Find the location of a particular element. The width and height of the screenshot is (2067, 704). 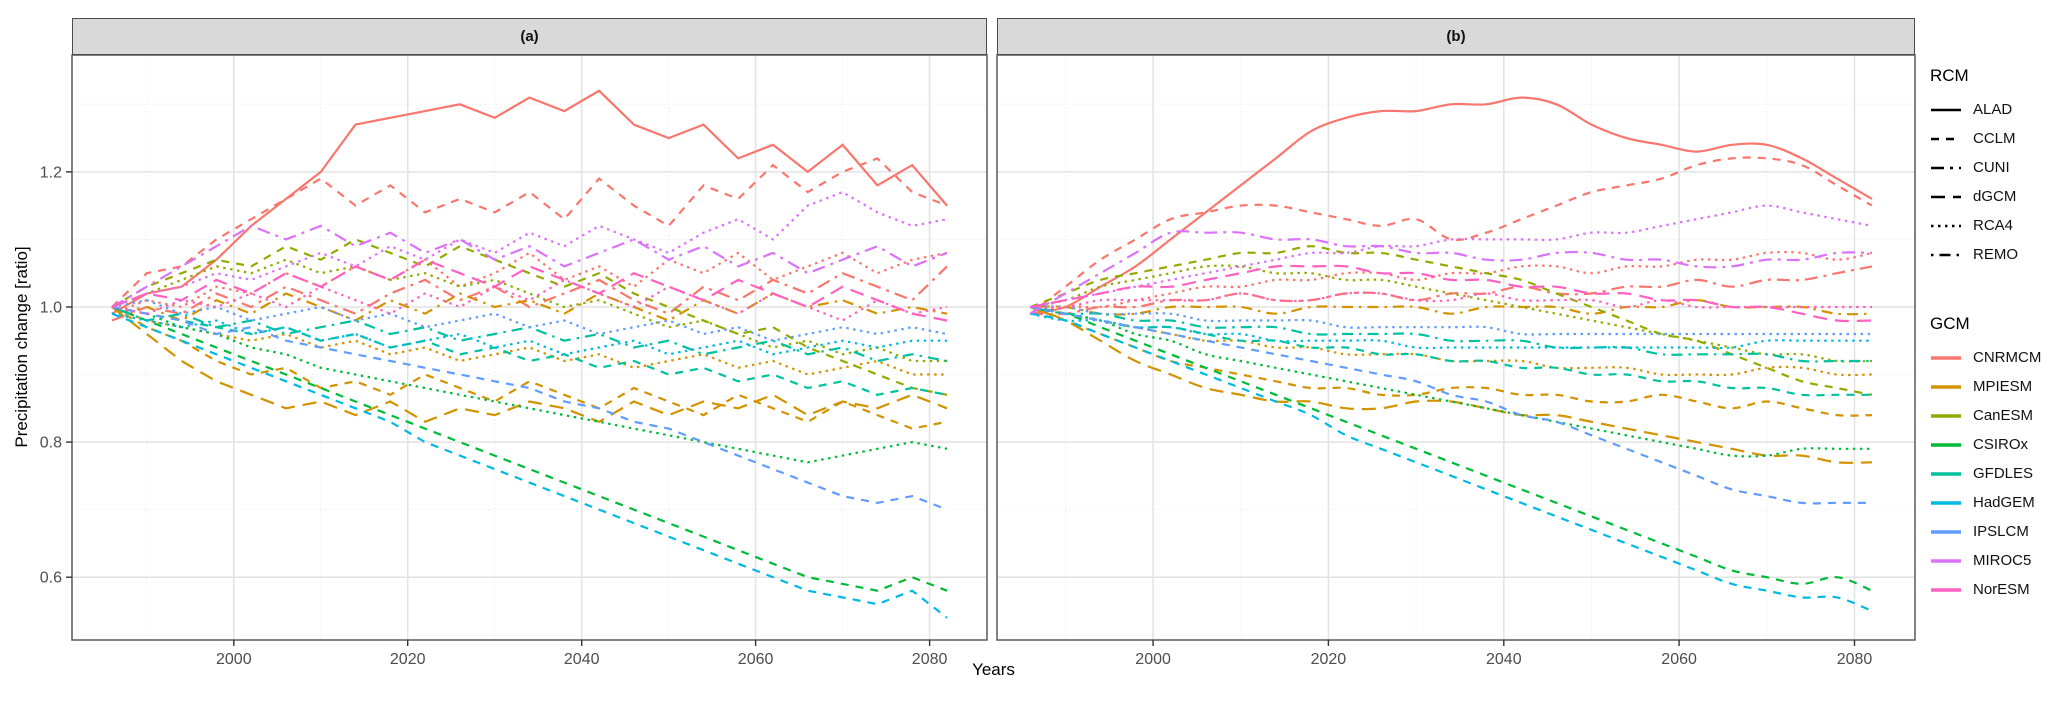

y-tick-label-0.8: 0.8 is located at coordinates (51, 443).